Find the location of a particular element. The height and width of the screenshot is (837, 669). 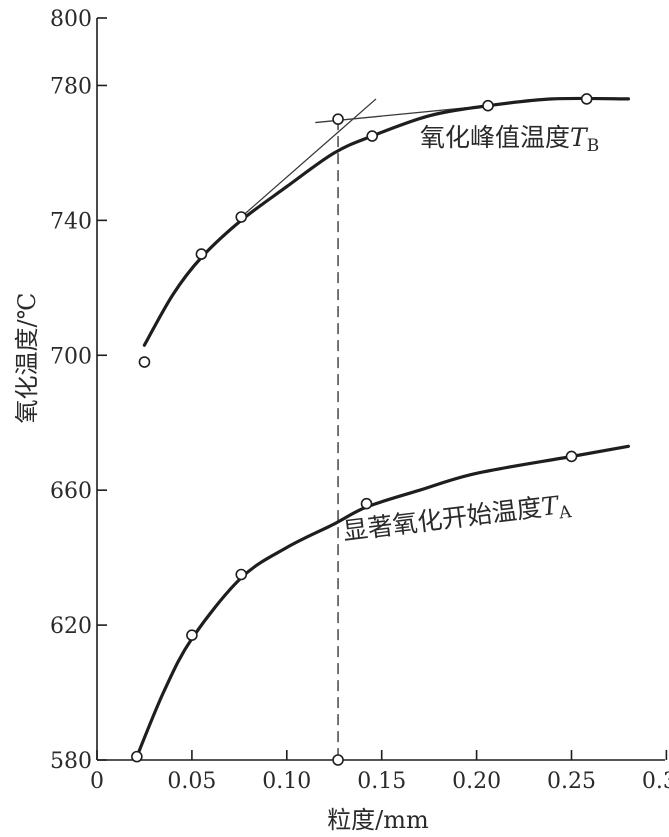

y-tick-label: 700 is located at coordinates (71, 356).